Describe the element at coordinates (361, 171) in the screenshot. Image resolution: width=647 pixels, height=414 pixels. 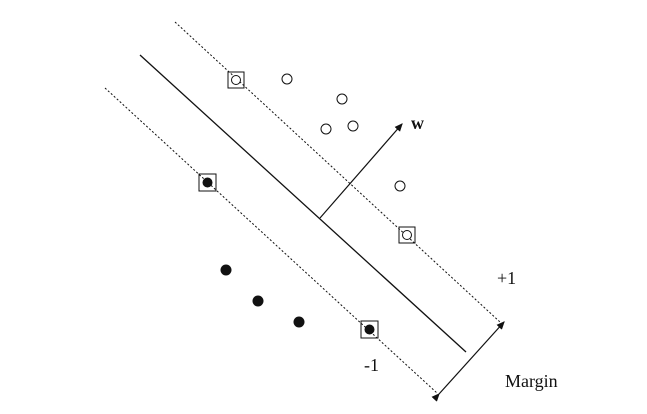
I see `weight-vector-arrow` at that location.